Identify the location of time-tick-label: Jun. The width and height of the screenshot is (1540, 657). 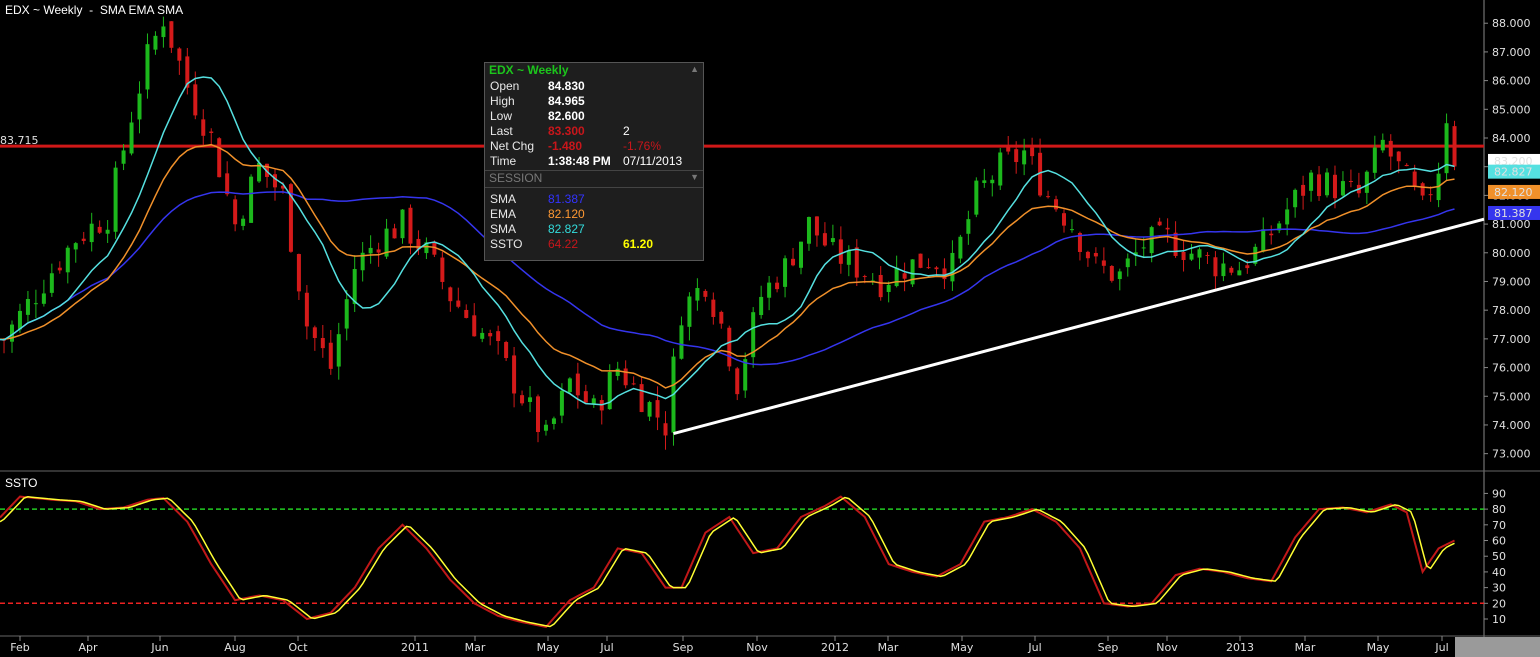
(159, 647).